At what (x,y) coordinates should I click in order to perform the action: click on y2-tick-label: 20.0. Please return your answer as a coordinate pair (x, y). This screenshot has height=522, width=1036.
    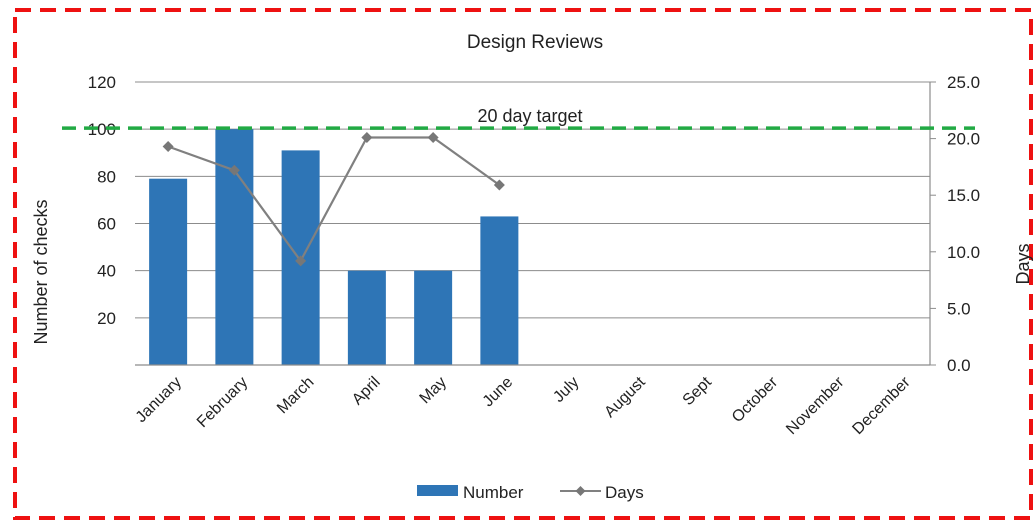
    Looking at the image, I should click on (963, 139).